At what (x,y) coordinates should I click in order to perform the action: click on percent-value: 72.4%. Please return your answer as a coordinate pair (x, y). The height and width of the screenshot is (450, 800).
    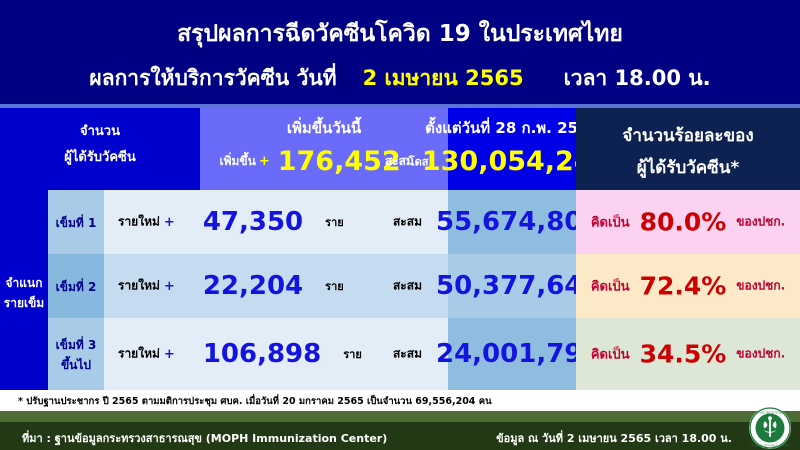
    Looking at the image, I should click on (683, 286).